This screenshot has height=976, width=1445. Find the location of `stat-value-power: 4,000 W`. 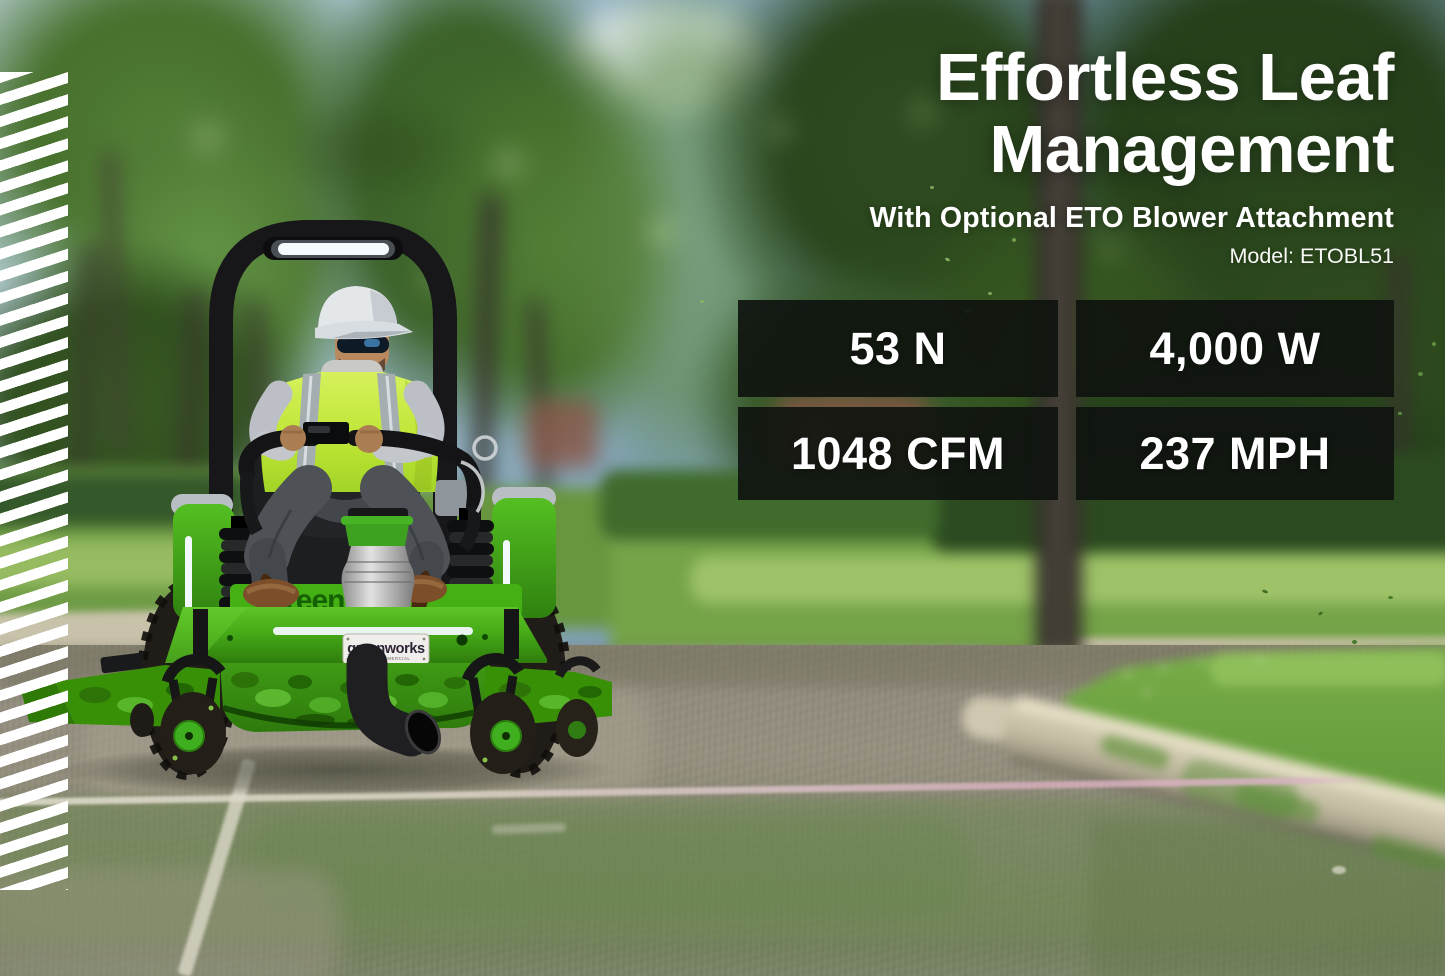

stat-value-power: 4,000 W is located at coordinates (1235, 348).